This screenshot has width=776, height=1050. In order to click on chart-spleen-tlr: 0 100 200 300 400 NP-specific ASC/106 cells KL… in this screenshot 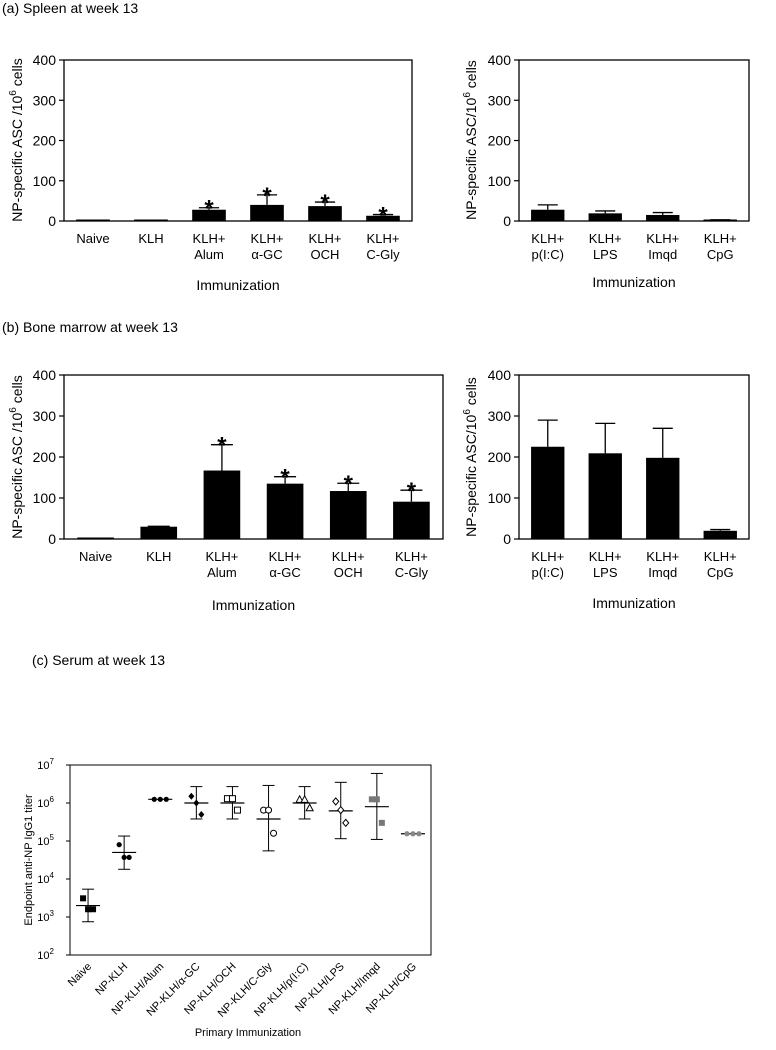, I will do `click(606, 171)`.